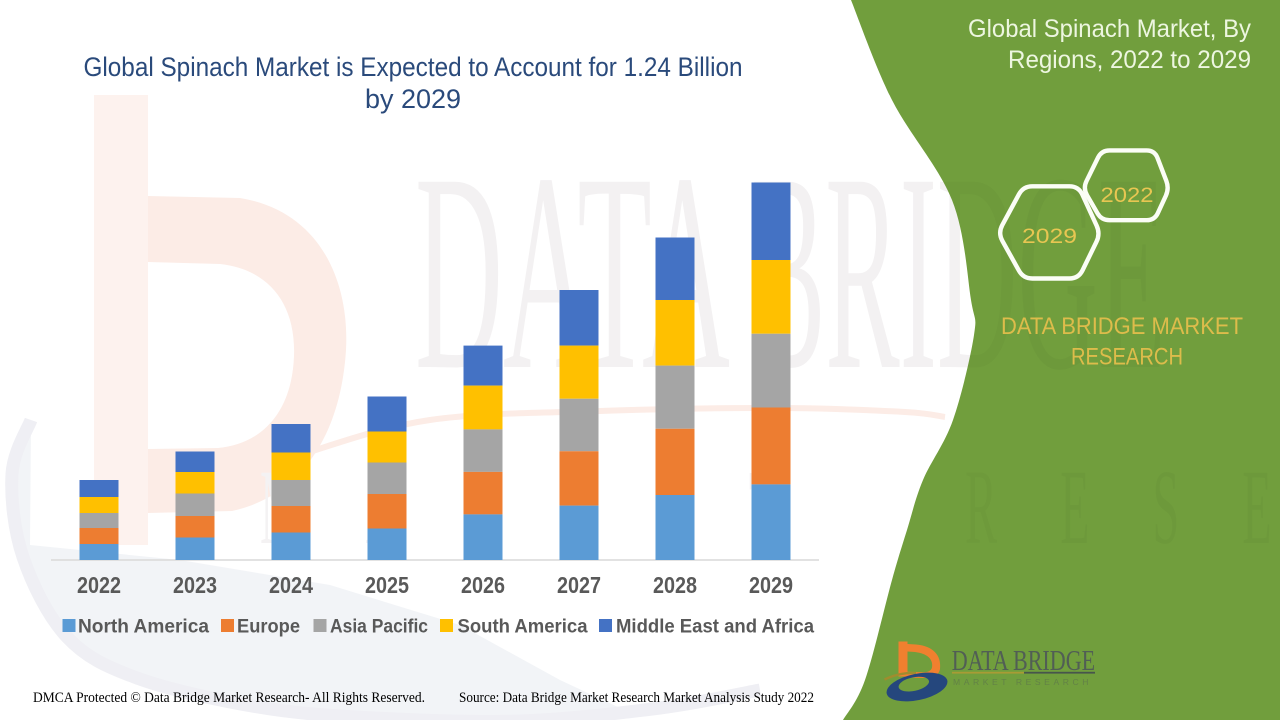  What do you see at coordinates (579, 585) in the screenshot?
I see `svg-text: 2027` at bounding box center [579, 585].